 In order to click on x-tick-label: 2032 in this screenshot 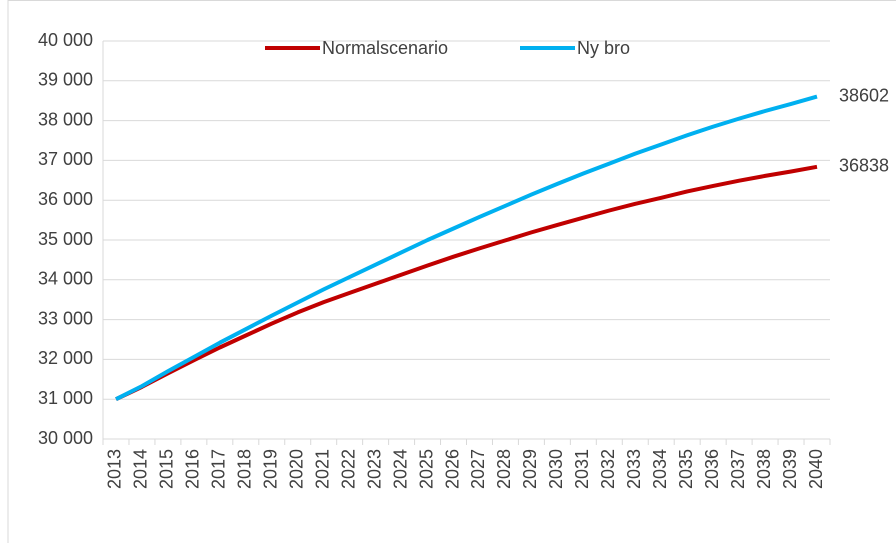, I will do `click(608, 469)`.